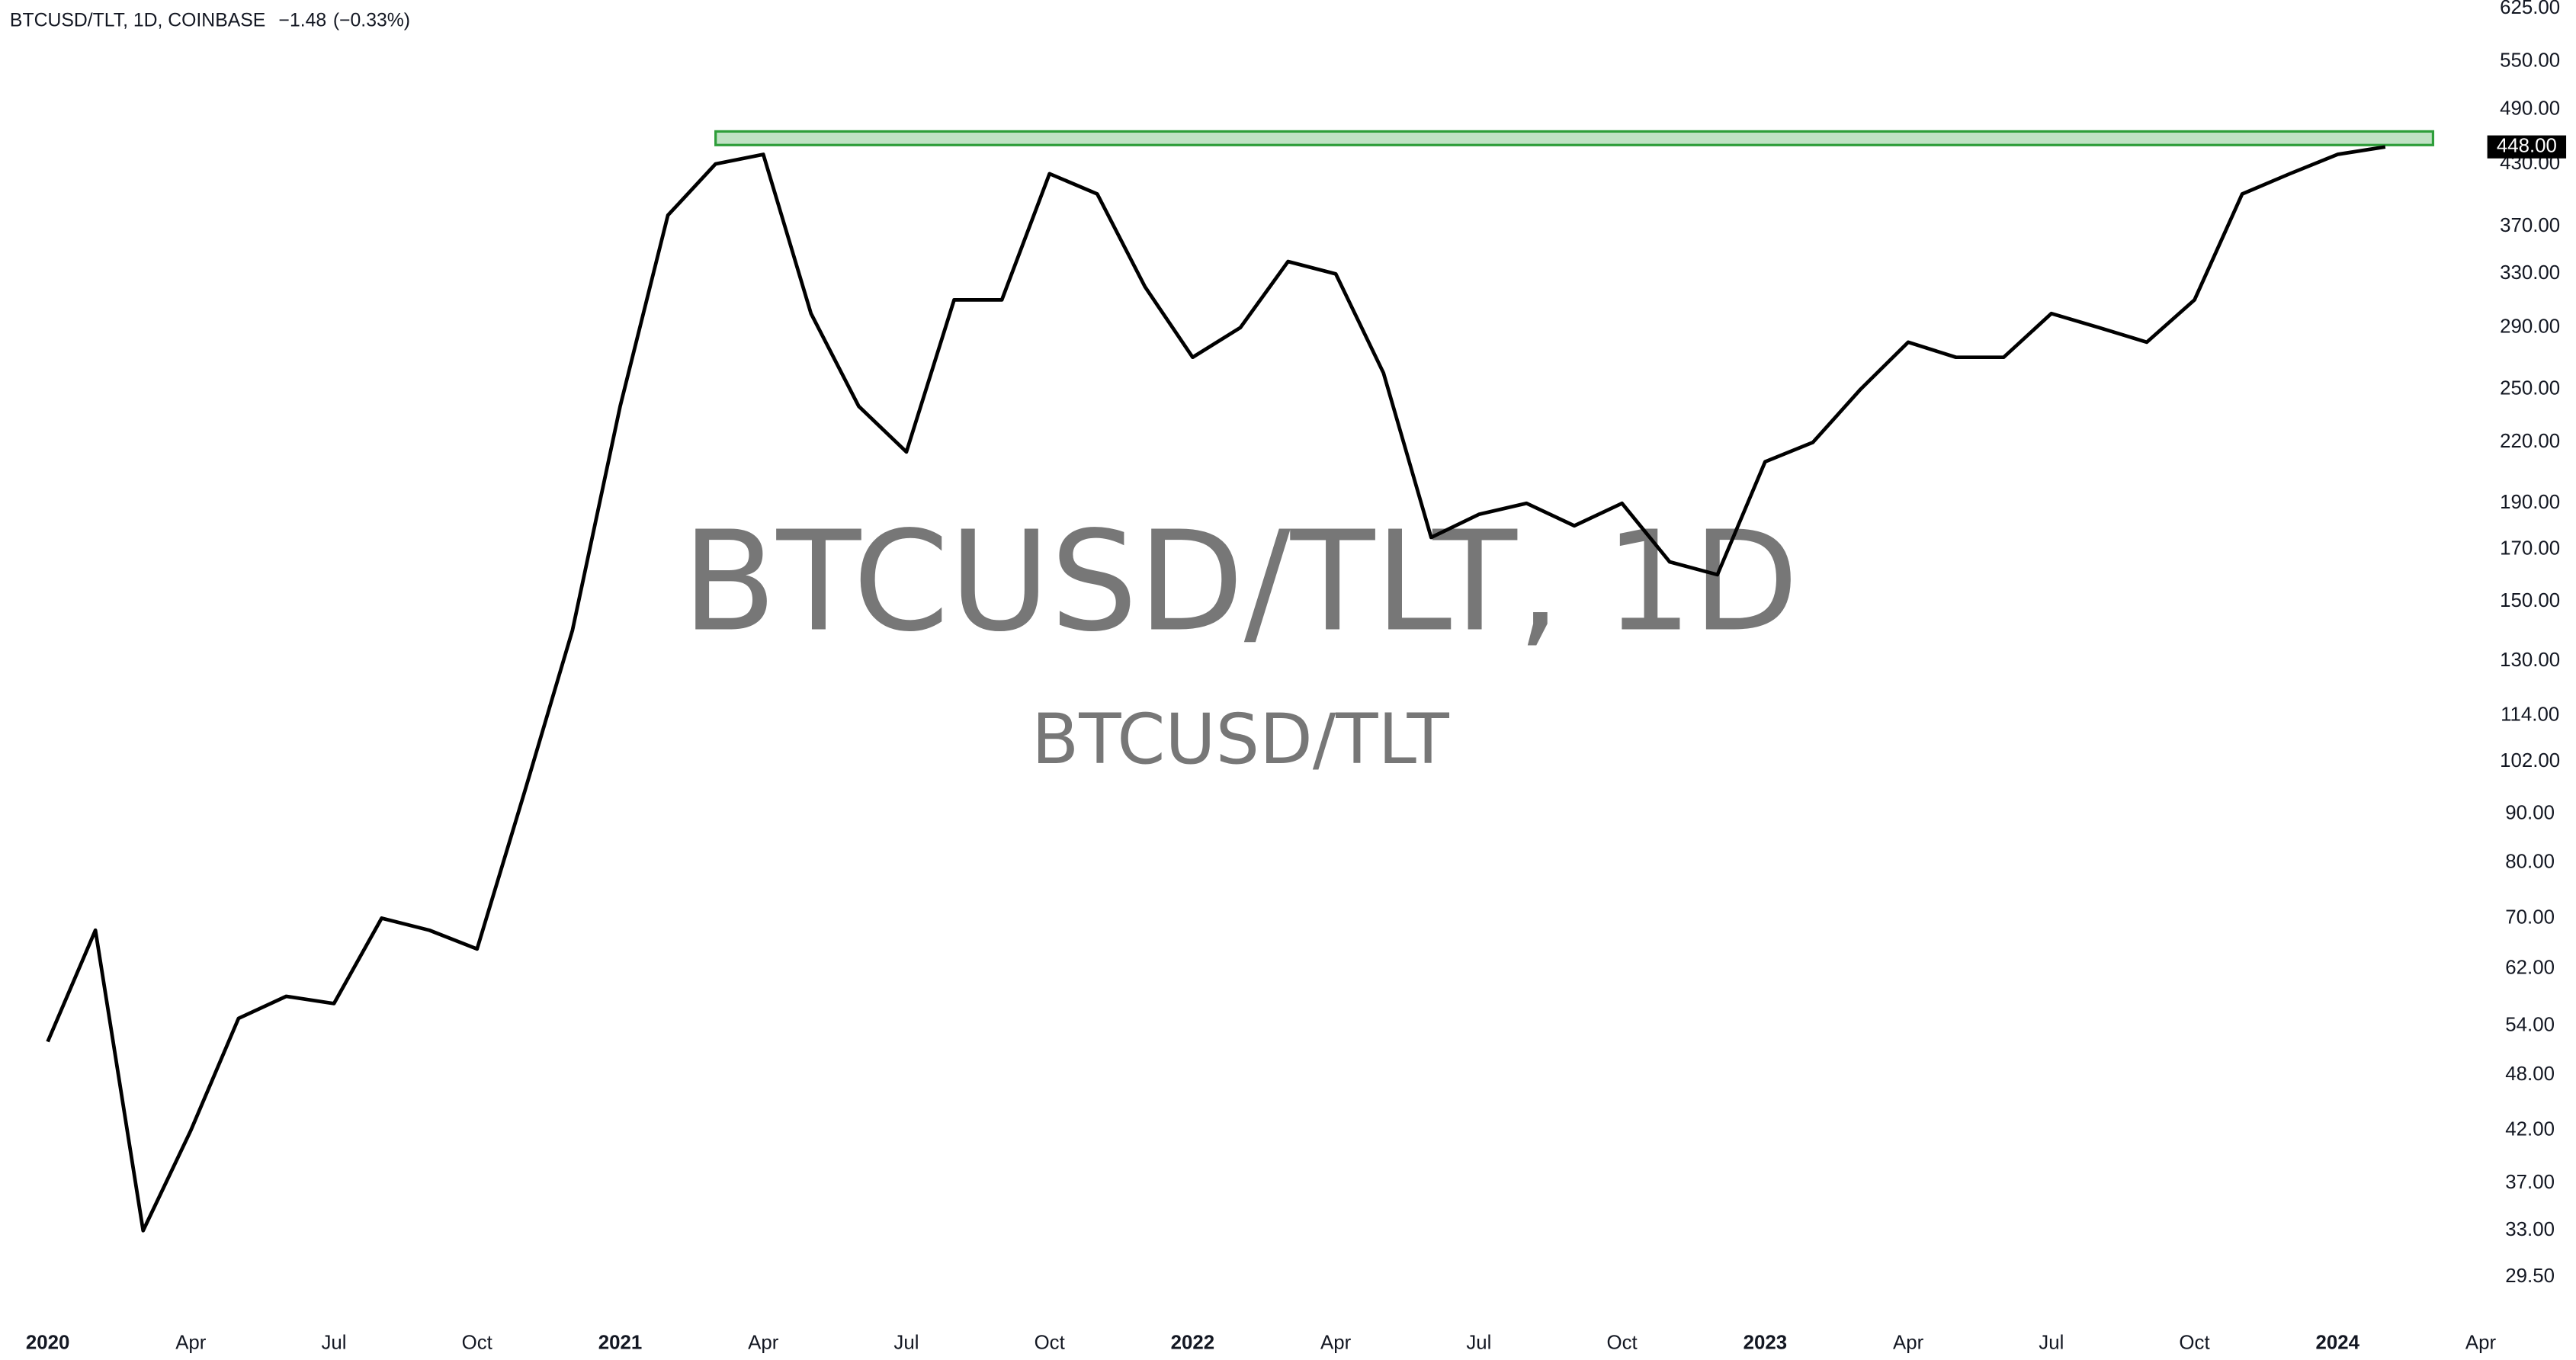 The image size is (2576, 1360). I want to click on watermark-sub: BTCUSD/TLT, so click(1240, 740).